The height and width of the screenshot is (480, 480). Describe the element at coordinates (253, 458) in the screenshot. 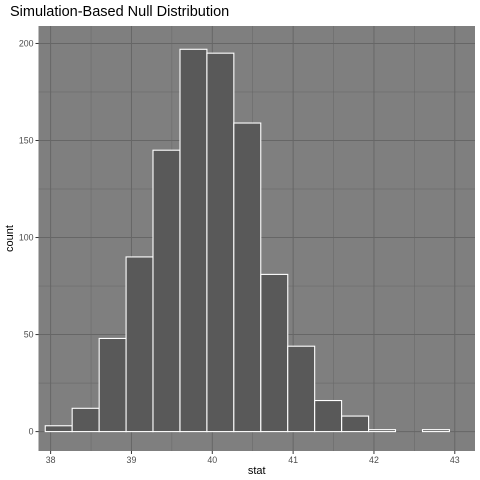

I see `x-axis-ticks: 38 39 40 41 42 43` at that location.